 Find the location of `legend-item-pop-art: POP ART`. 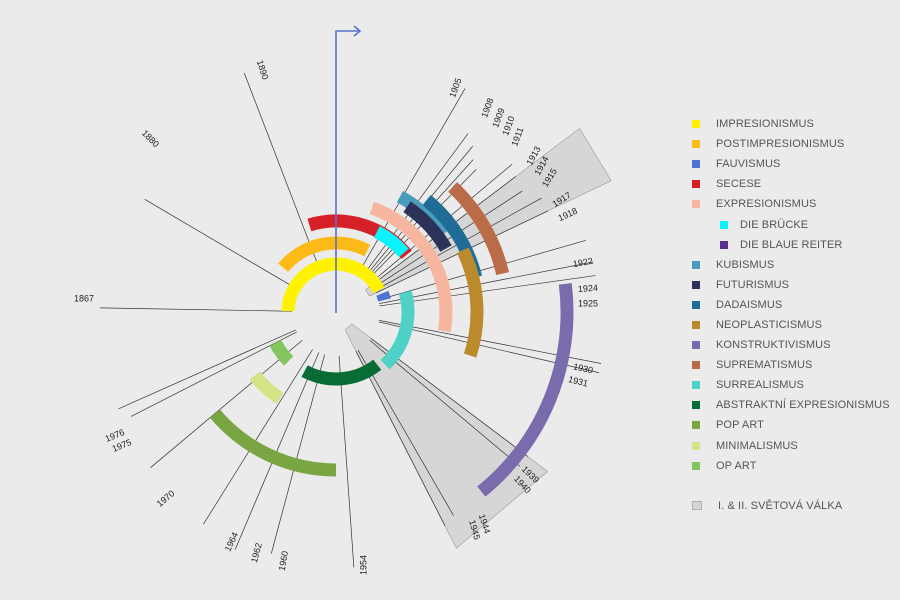

legend-item-pop-art: POP ART is located at coordinates (791, 425).